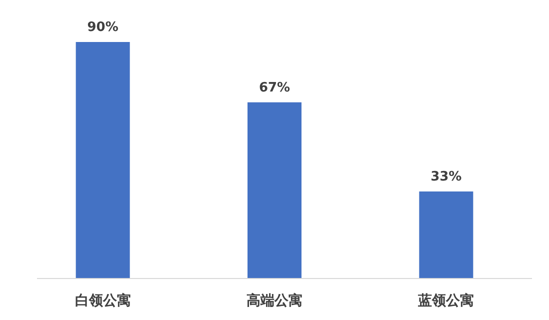 This screenshot has width=549, height=320. What do you see at coordinates (274, 300) in the screenshot?
I see `x-tick-label: 高端公寓` at bounding box center [274, 300].